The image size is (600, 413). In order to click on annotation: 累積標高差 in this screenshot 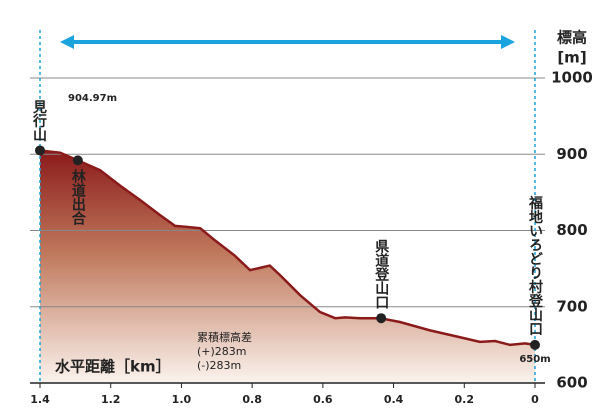, I will do `click(224, 337)`.